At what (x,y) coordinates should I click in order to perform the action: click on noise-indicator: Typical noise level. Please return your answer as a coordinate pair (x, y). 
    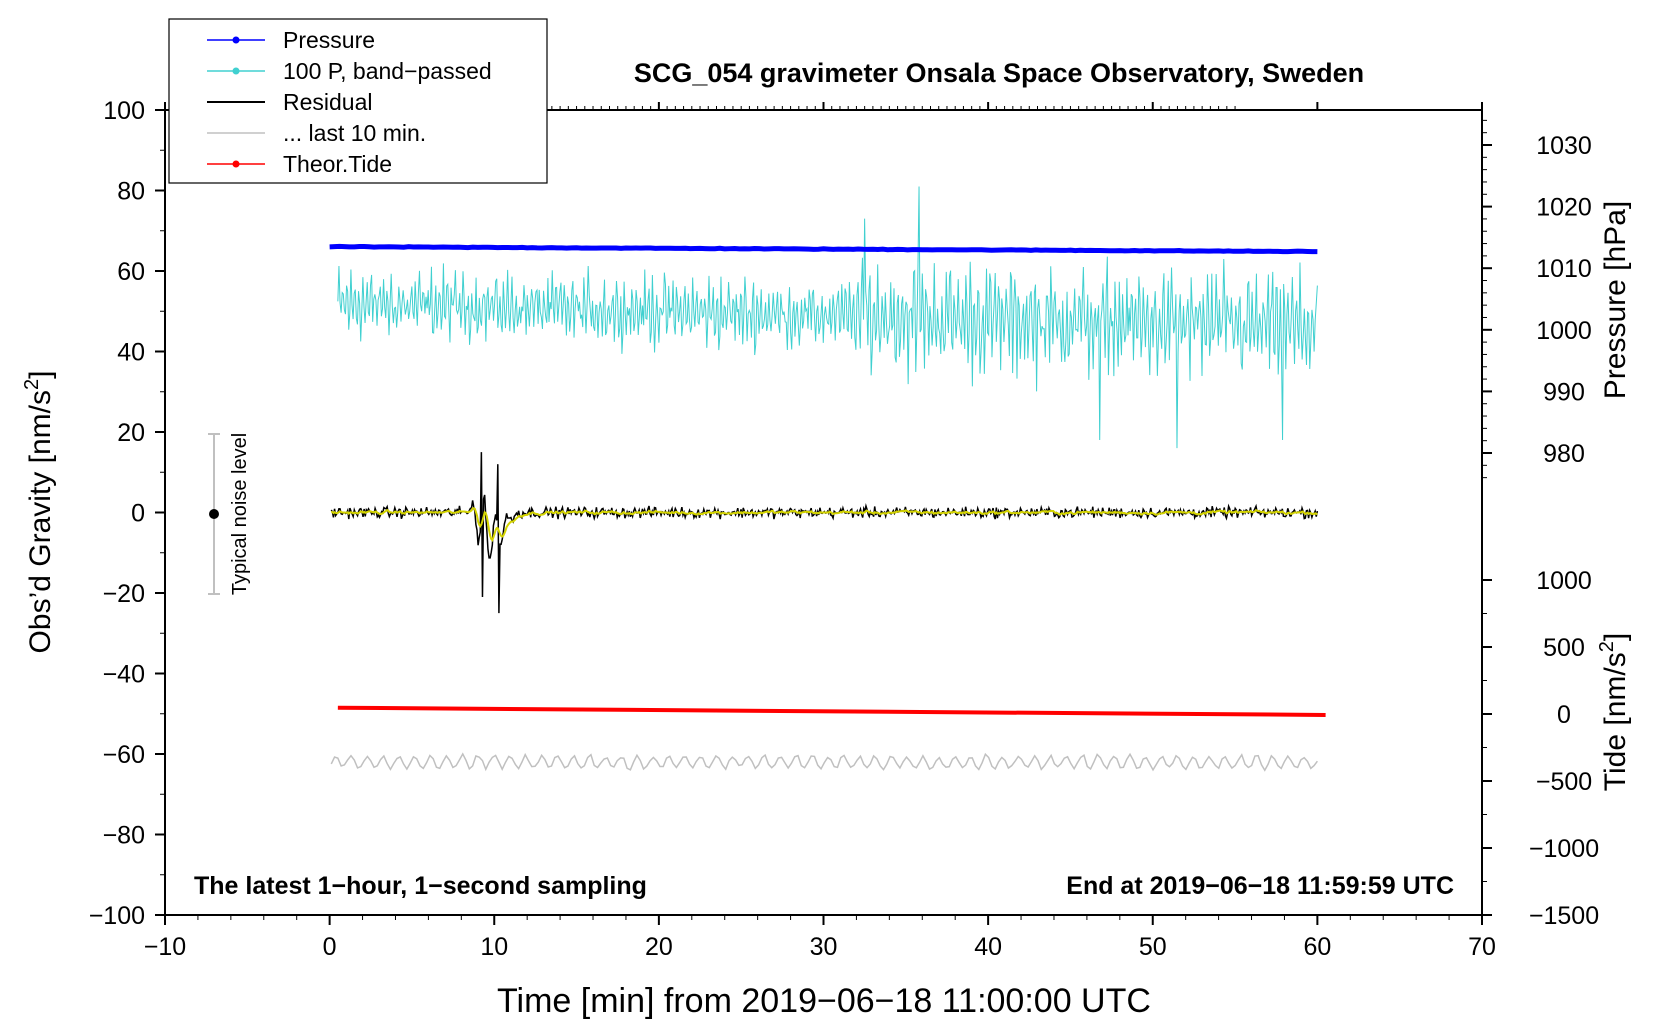
    Looking at the image, I should click on (229, 514).